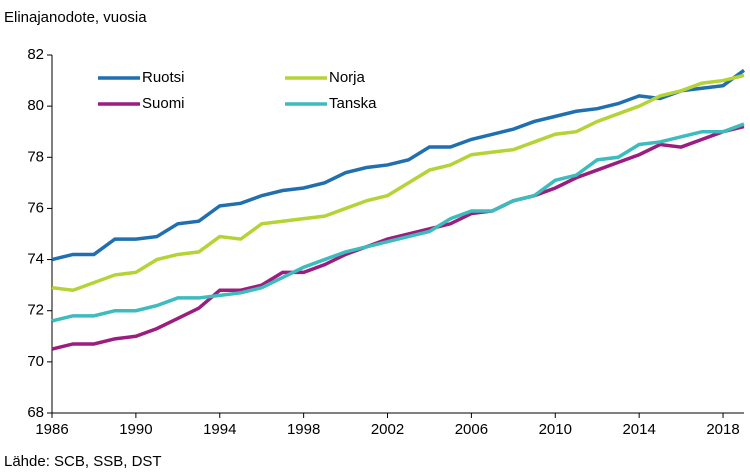 The width and height of the screenshot is (750, 473). What do you see at coordinates (638, 429) in the screenshot?
I see `x-tick-label: 2014` at bounding box center [638, 429].